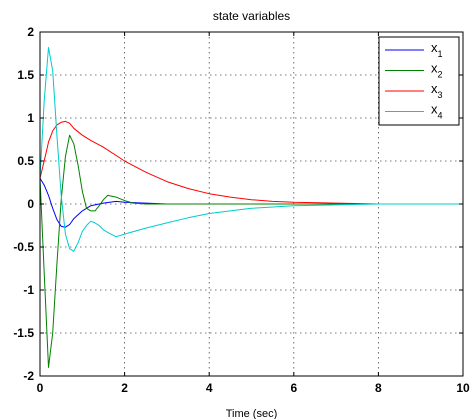  Describe the element at coordinates (463, 388) in the screenshot. I see `x-tick-label: 10` at that location.